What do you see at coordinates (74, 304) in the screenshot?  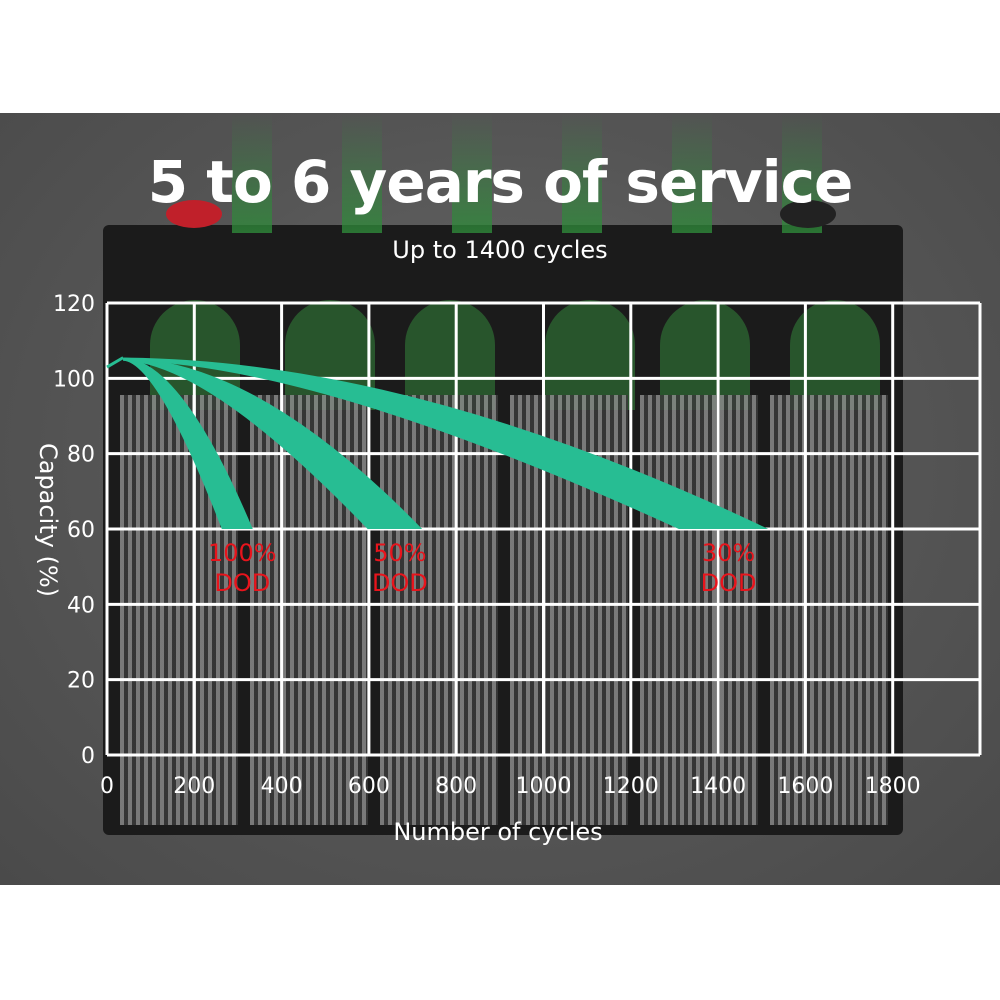 I see `y-tick-label: 120` at bounding box center [74, 304].